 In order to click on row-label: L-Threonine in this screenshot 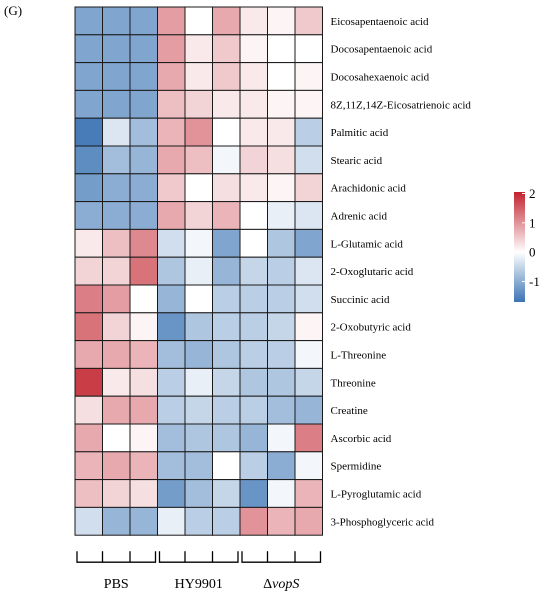, I will do `click(359, 356)`.